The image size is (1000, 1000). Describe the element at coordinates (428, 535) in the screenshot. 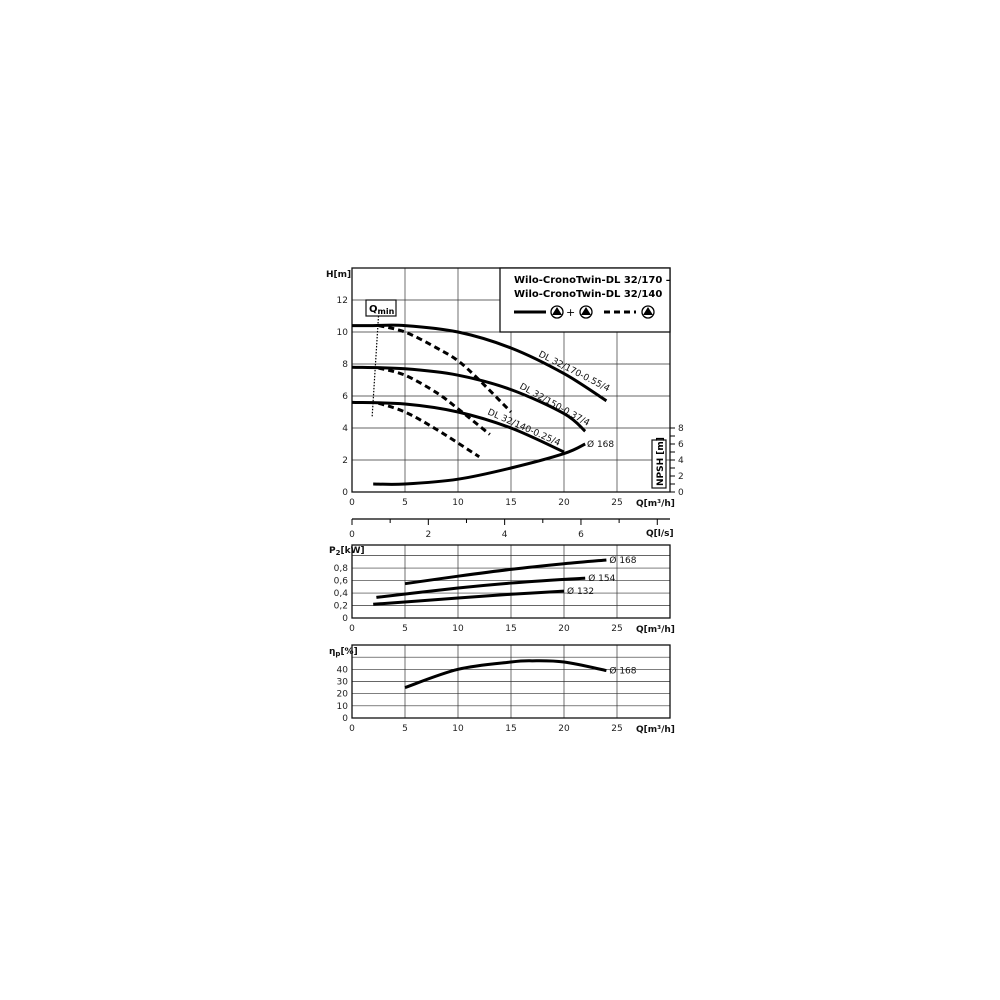

I see `ls-tick-label: 2` at that location.